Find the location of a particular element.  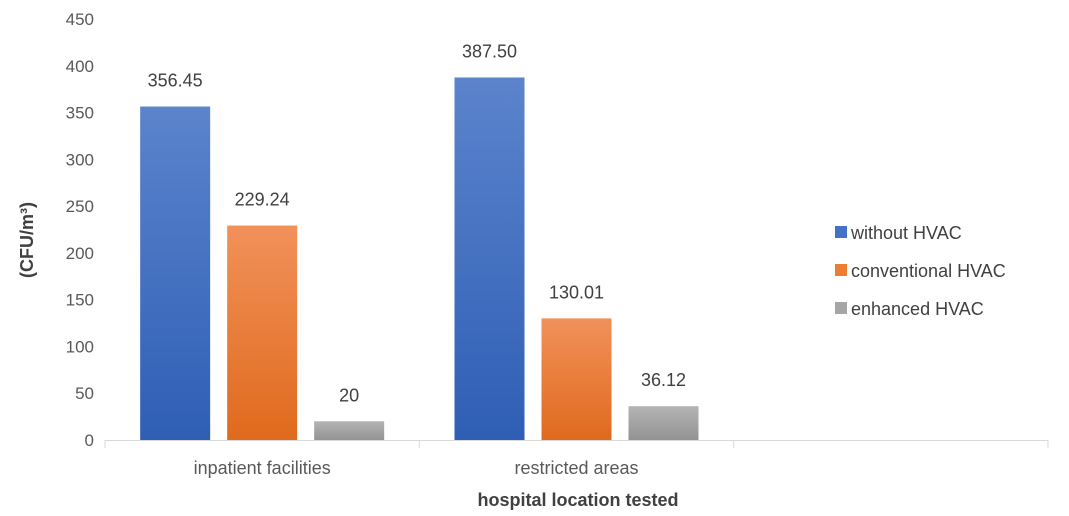

x-axis-title: hospital location tested is located at coordinates (577, 500).